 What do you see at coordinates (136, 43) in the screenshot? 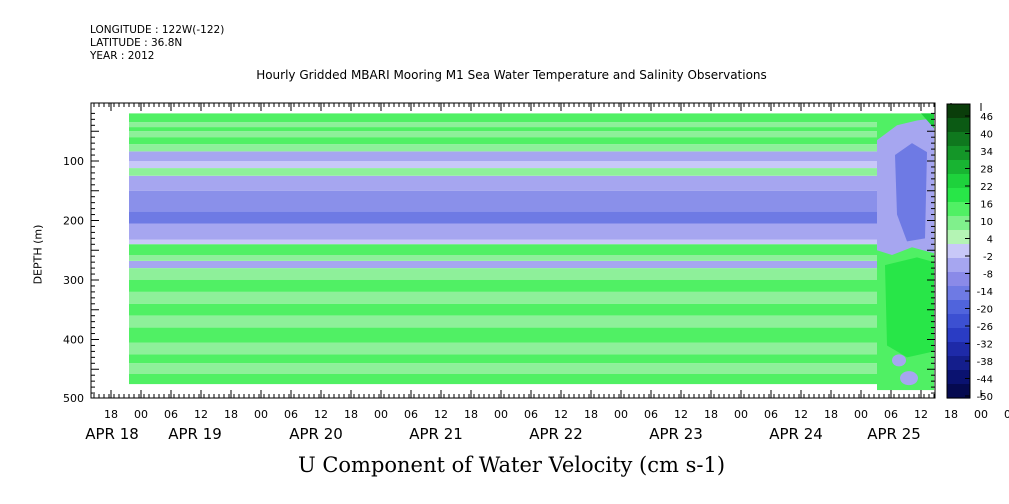
I see `latitude-label: LATITUDE : 36.8N` at bounding box center [136, 43].